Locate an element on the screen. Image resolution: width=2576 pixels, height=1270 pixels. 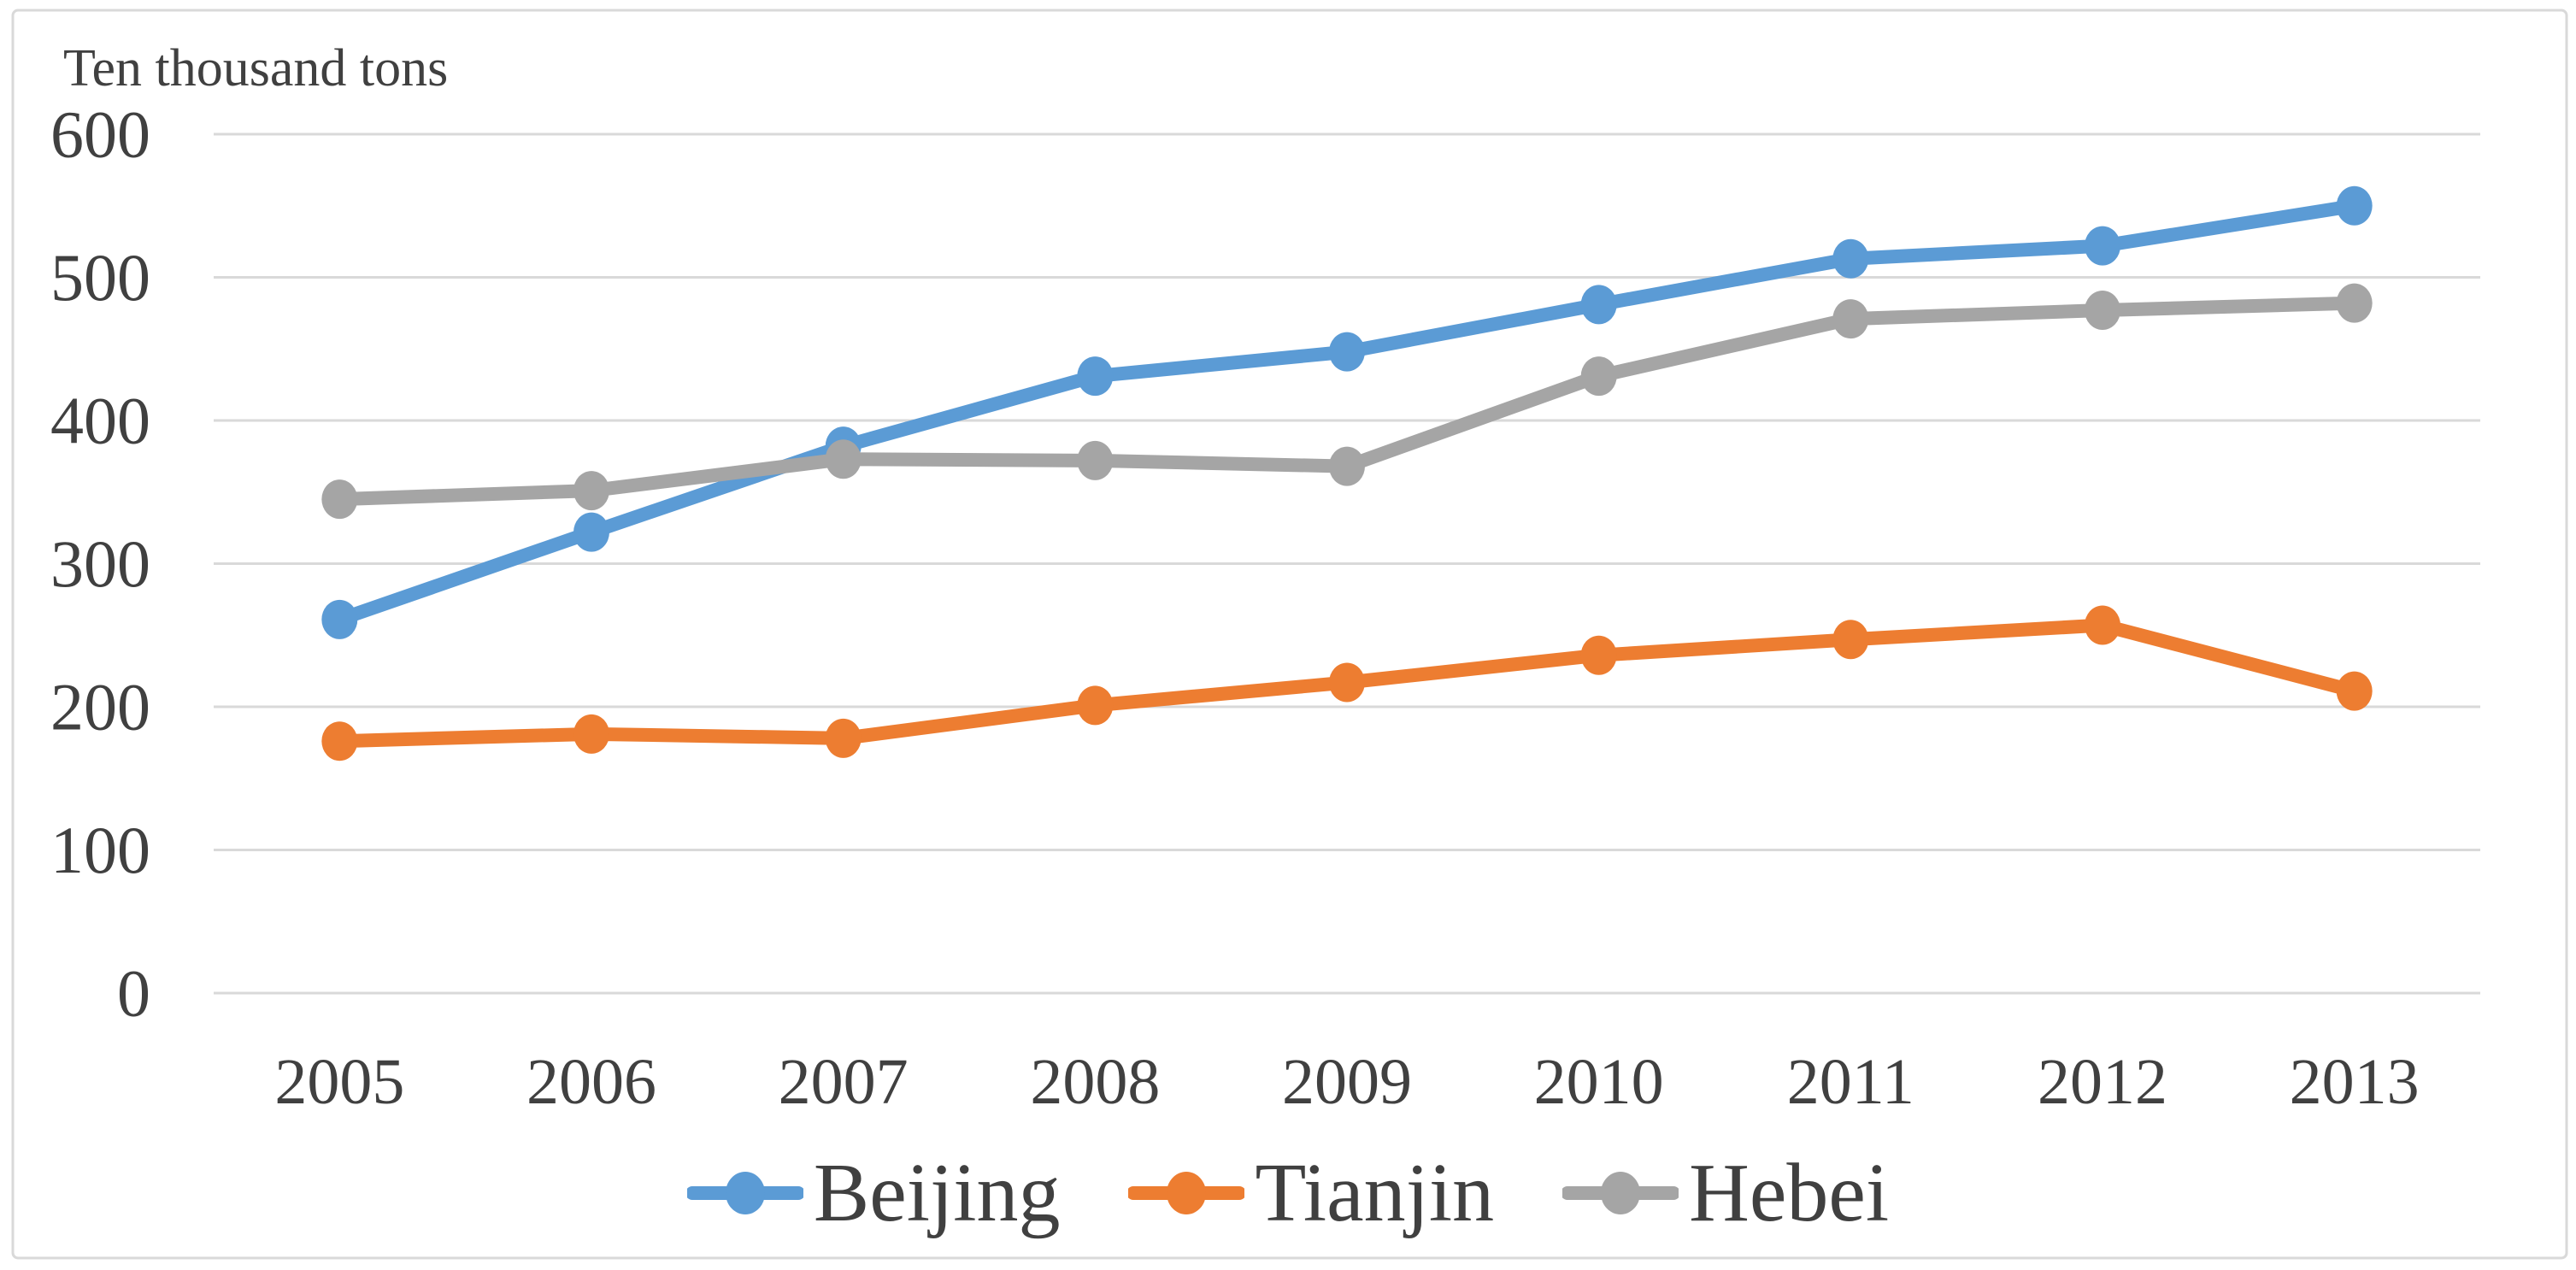
beijing-marker-2010 is located at coordinates (1598, 305).